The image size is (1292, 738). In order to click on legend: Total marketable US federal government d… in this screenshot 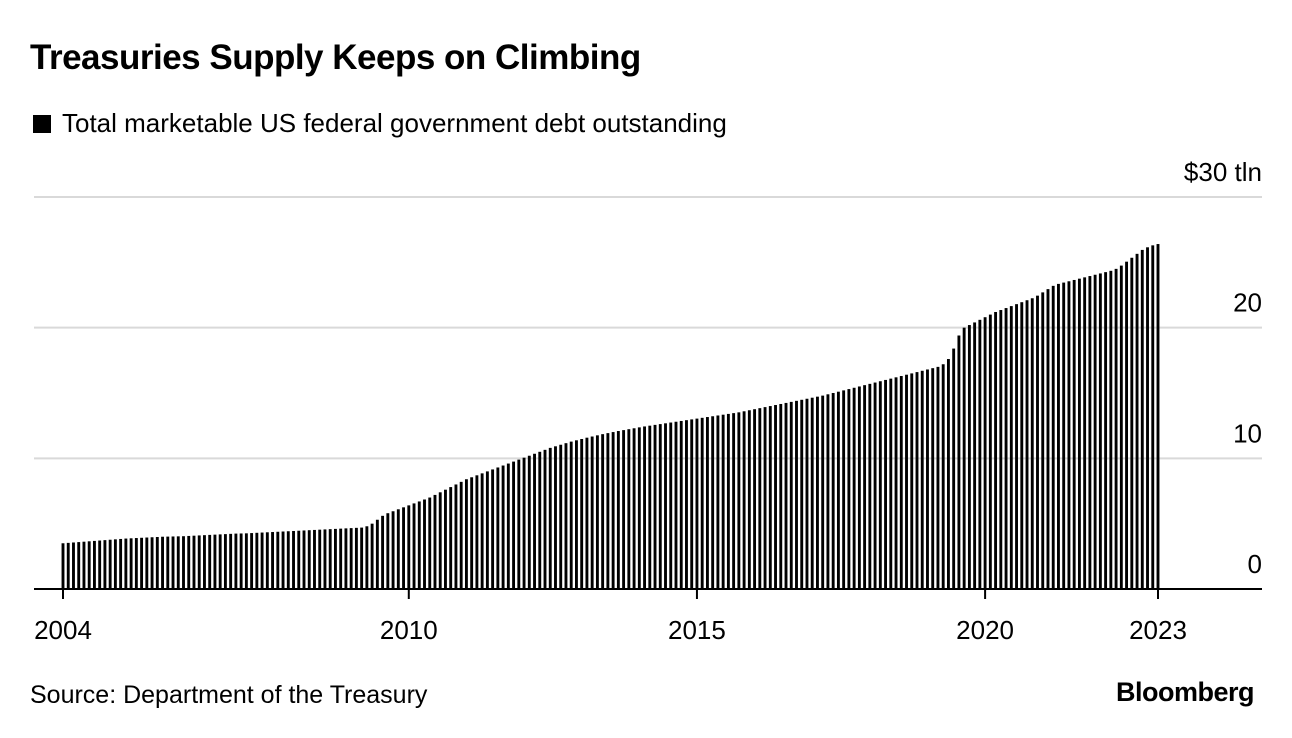, I will do `click(380, 123)`.